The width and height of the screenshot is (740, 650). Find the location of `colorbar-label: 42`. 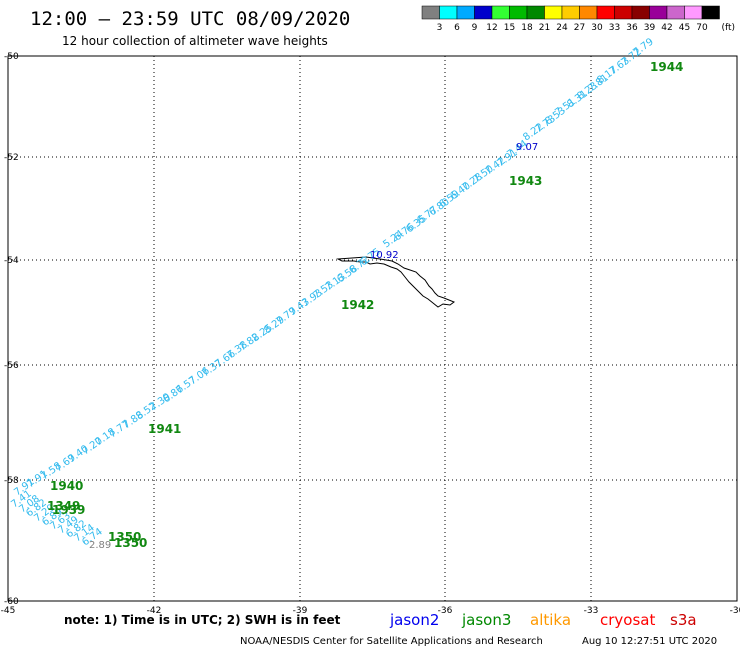

colorbar-label: 42 is located at coordinates (666, 28).